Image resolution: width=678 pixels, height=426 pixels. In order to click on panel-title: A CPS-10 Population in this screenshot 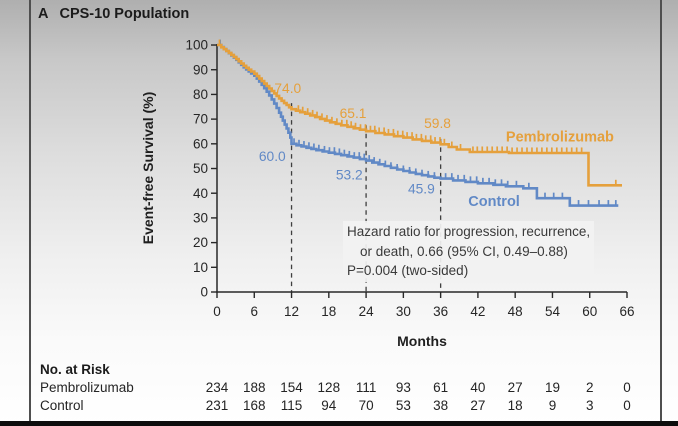, I will do `click(113, 14)`.